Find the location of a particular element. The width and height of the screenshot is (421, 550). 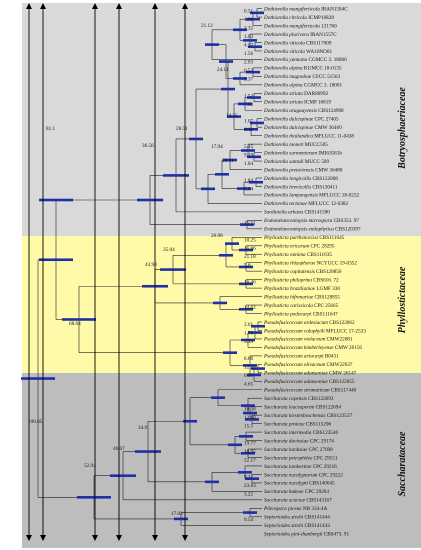

node-age-label: 34.9 is located at coordinates (142, 428).